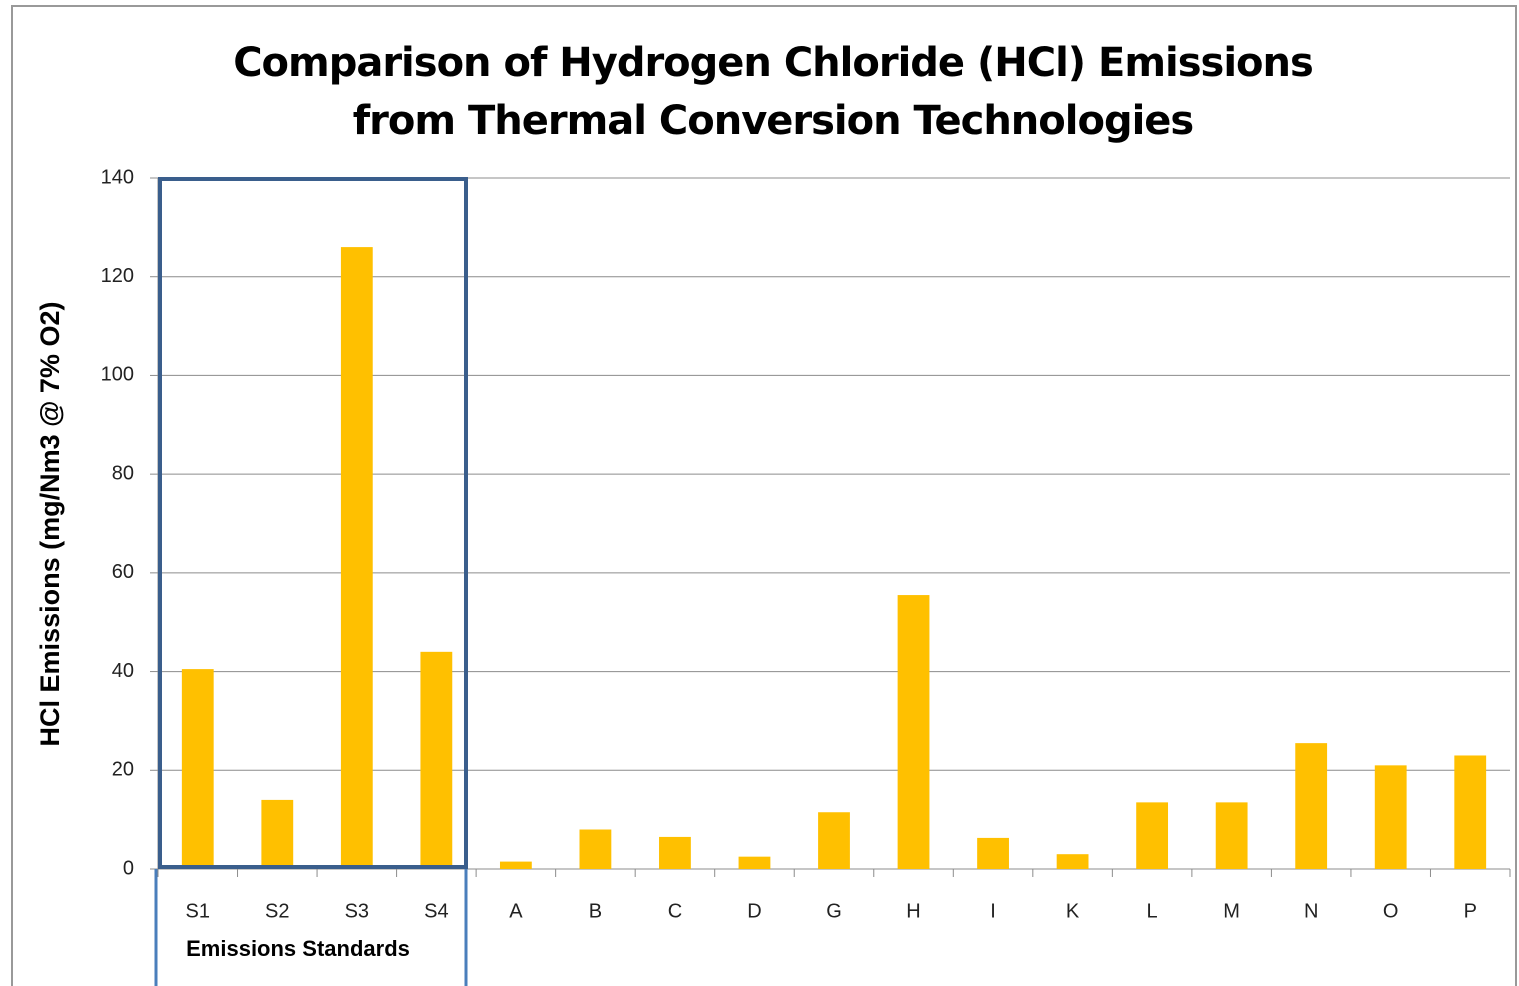  I want to click on x-tick-label: D, so click(754, 911).